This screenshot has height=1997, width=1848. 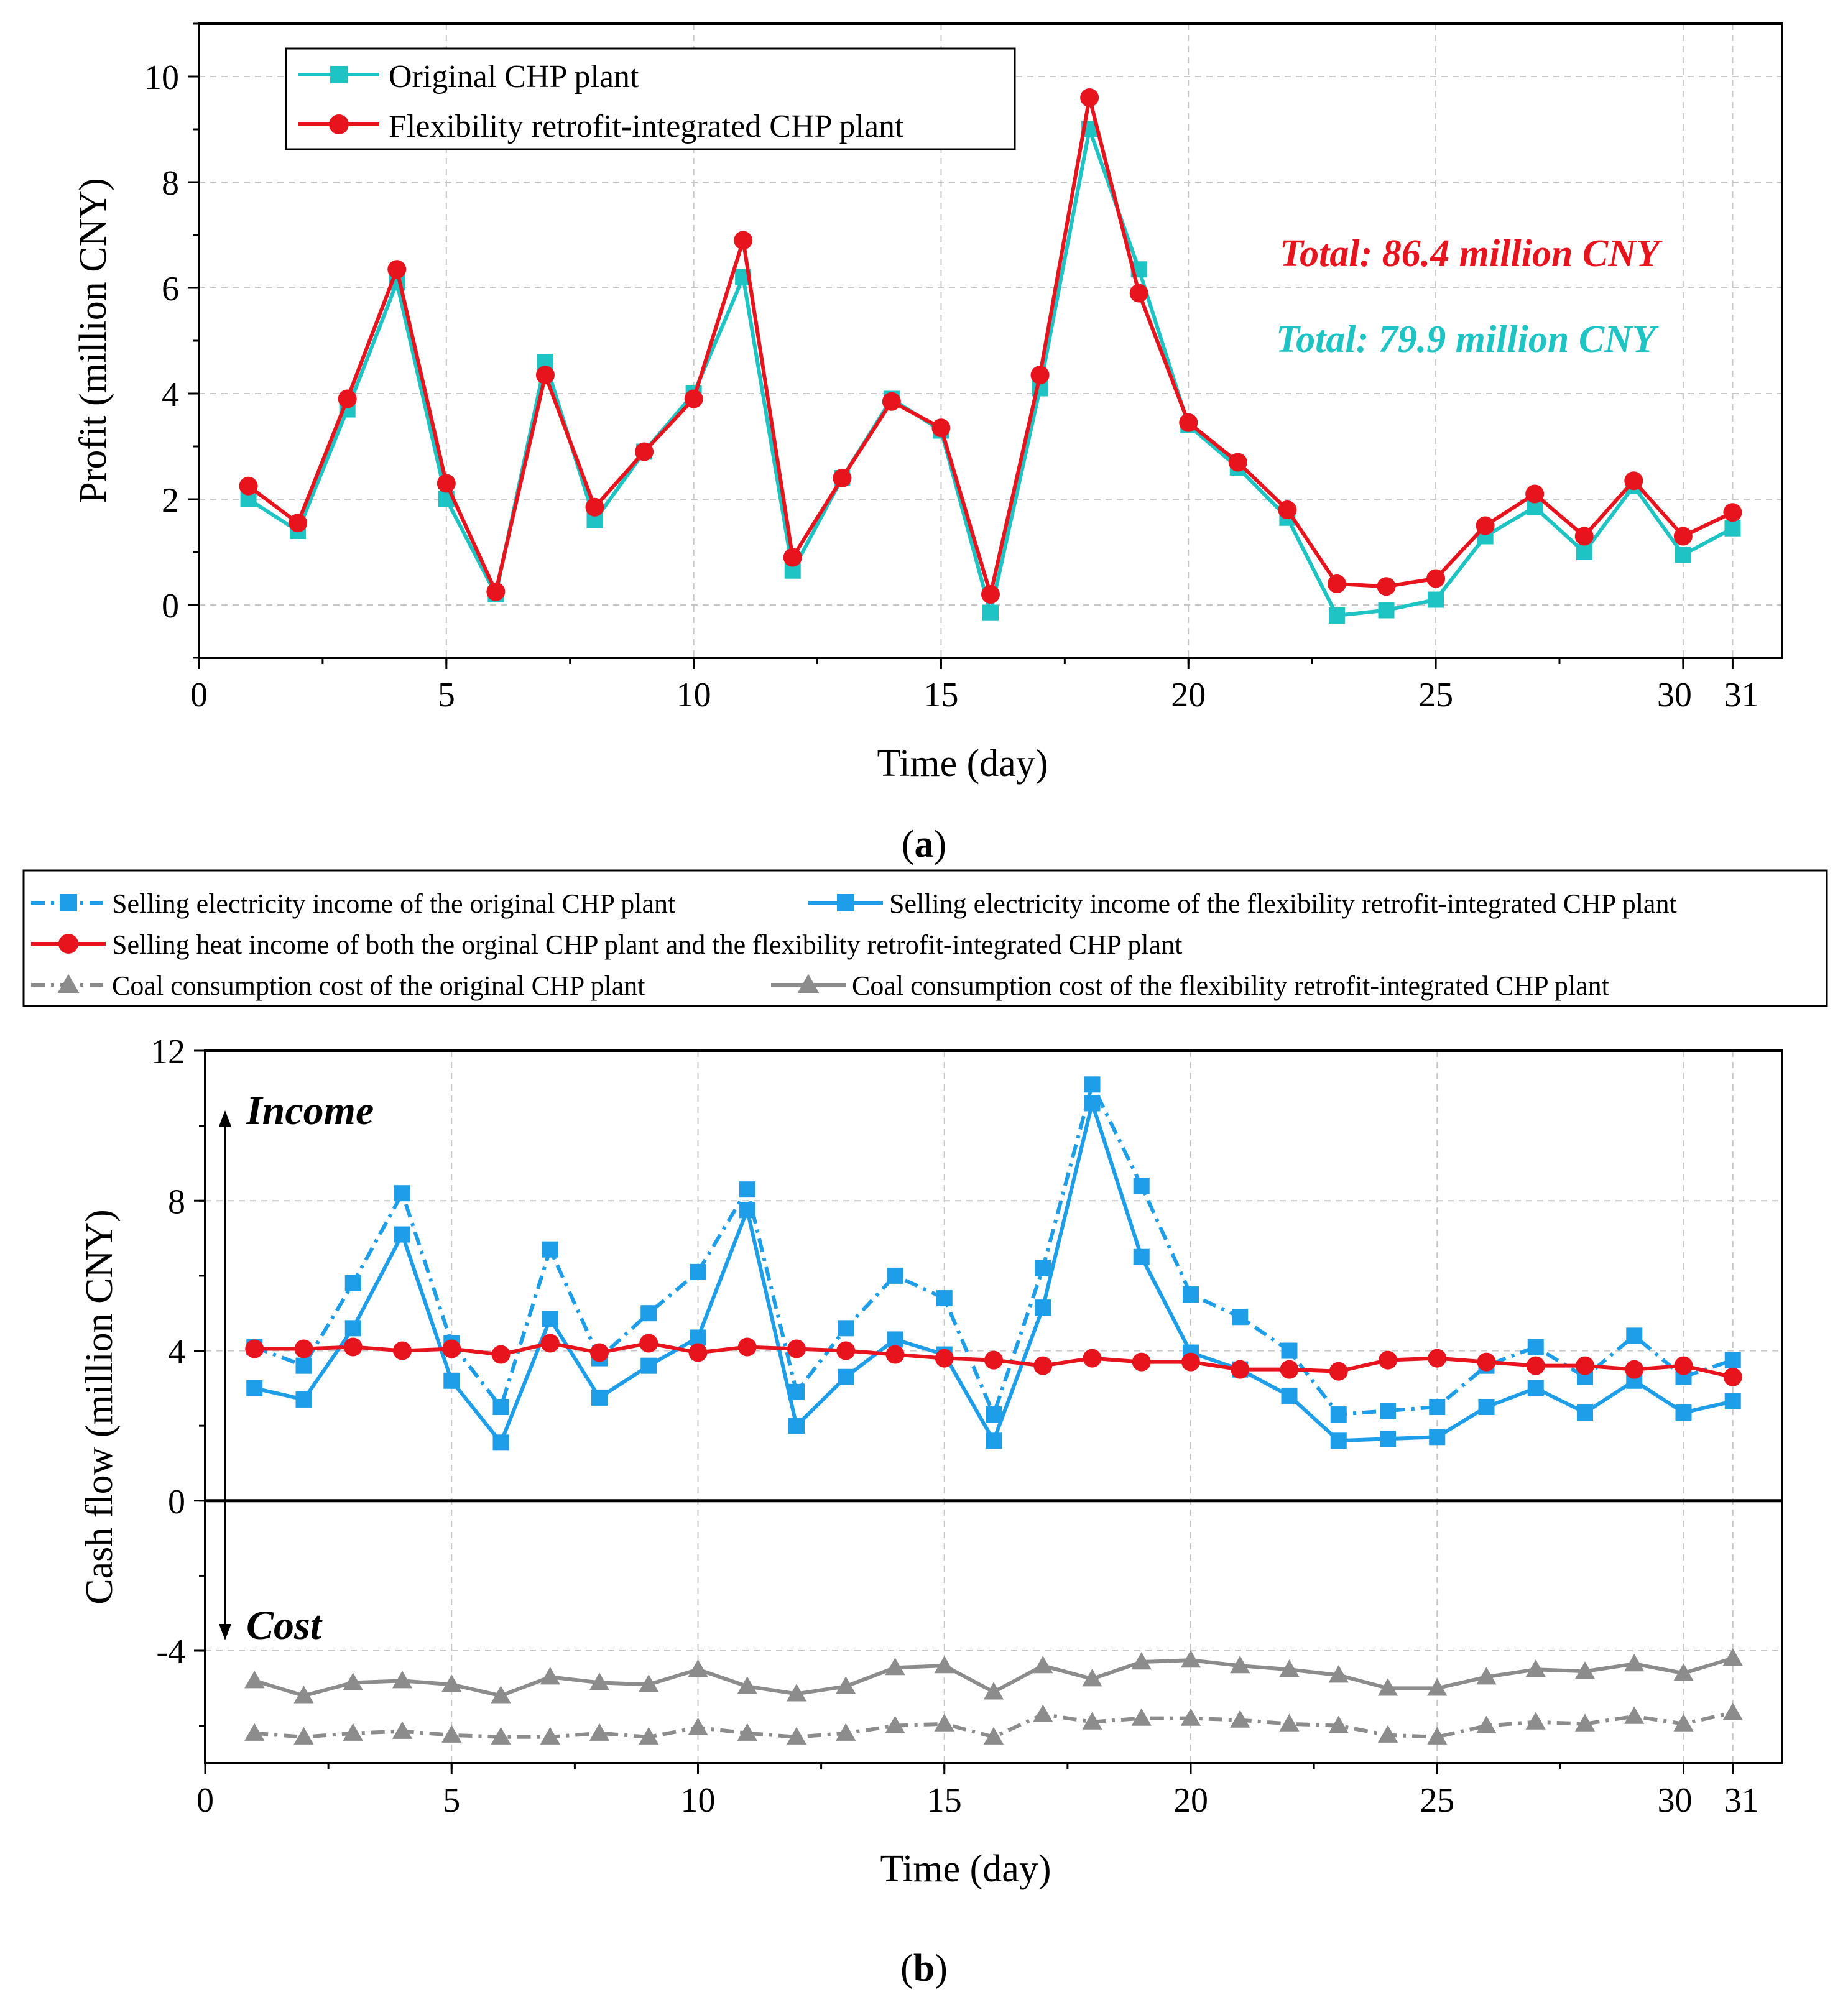 I want to click on y-tick-label: 0, so click(x=176, y=1502).